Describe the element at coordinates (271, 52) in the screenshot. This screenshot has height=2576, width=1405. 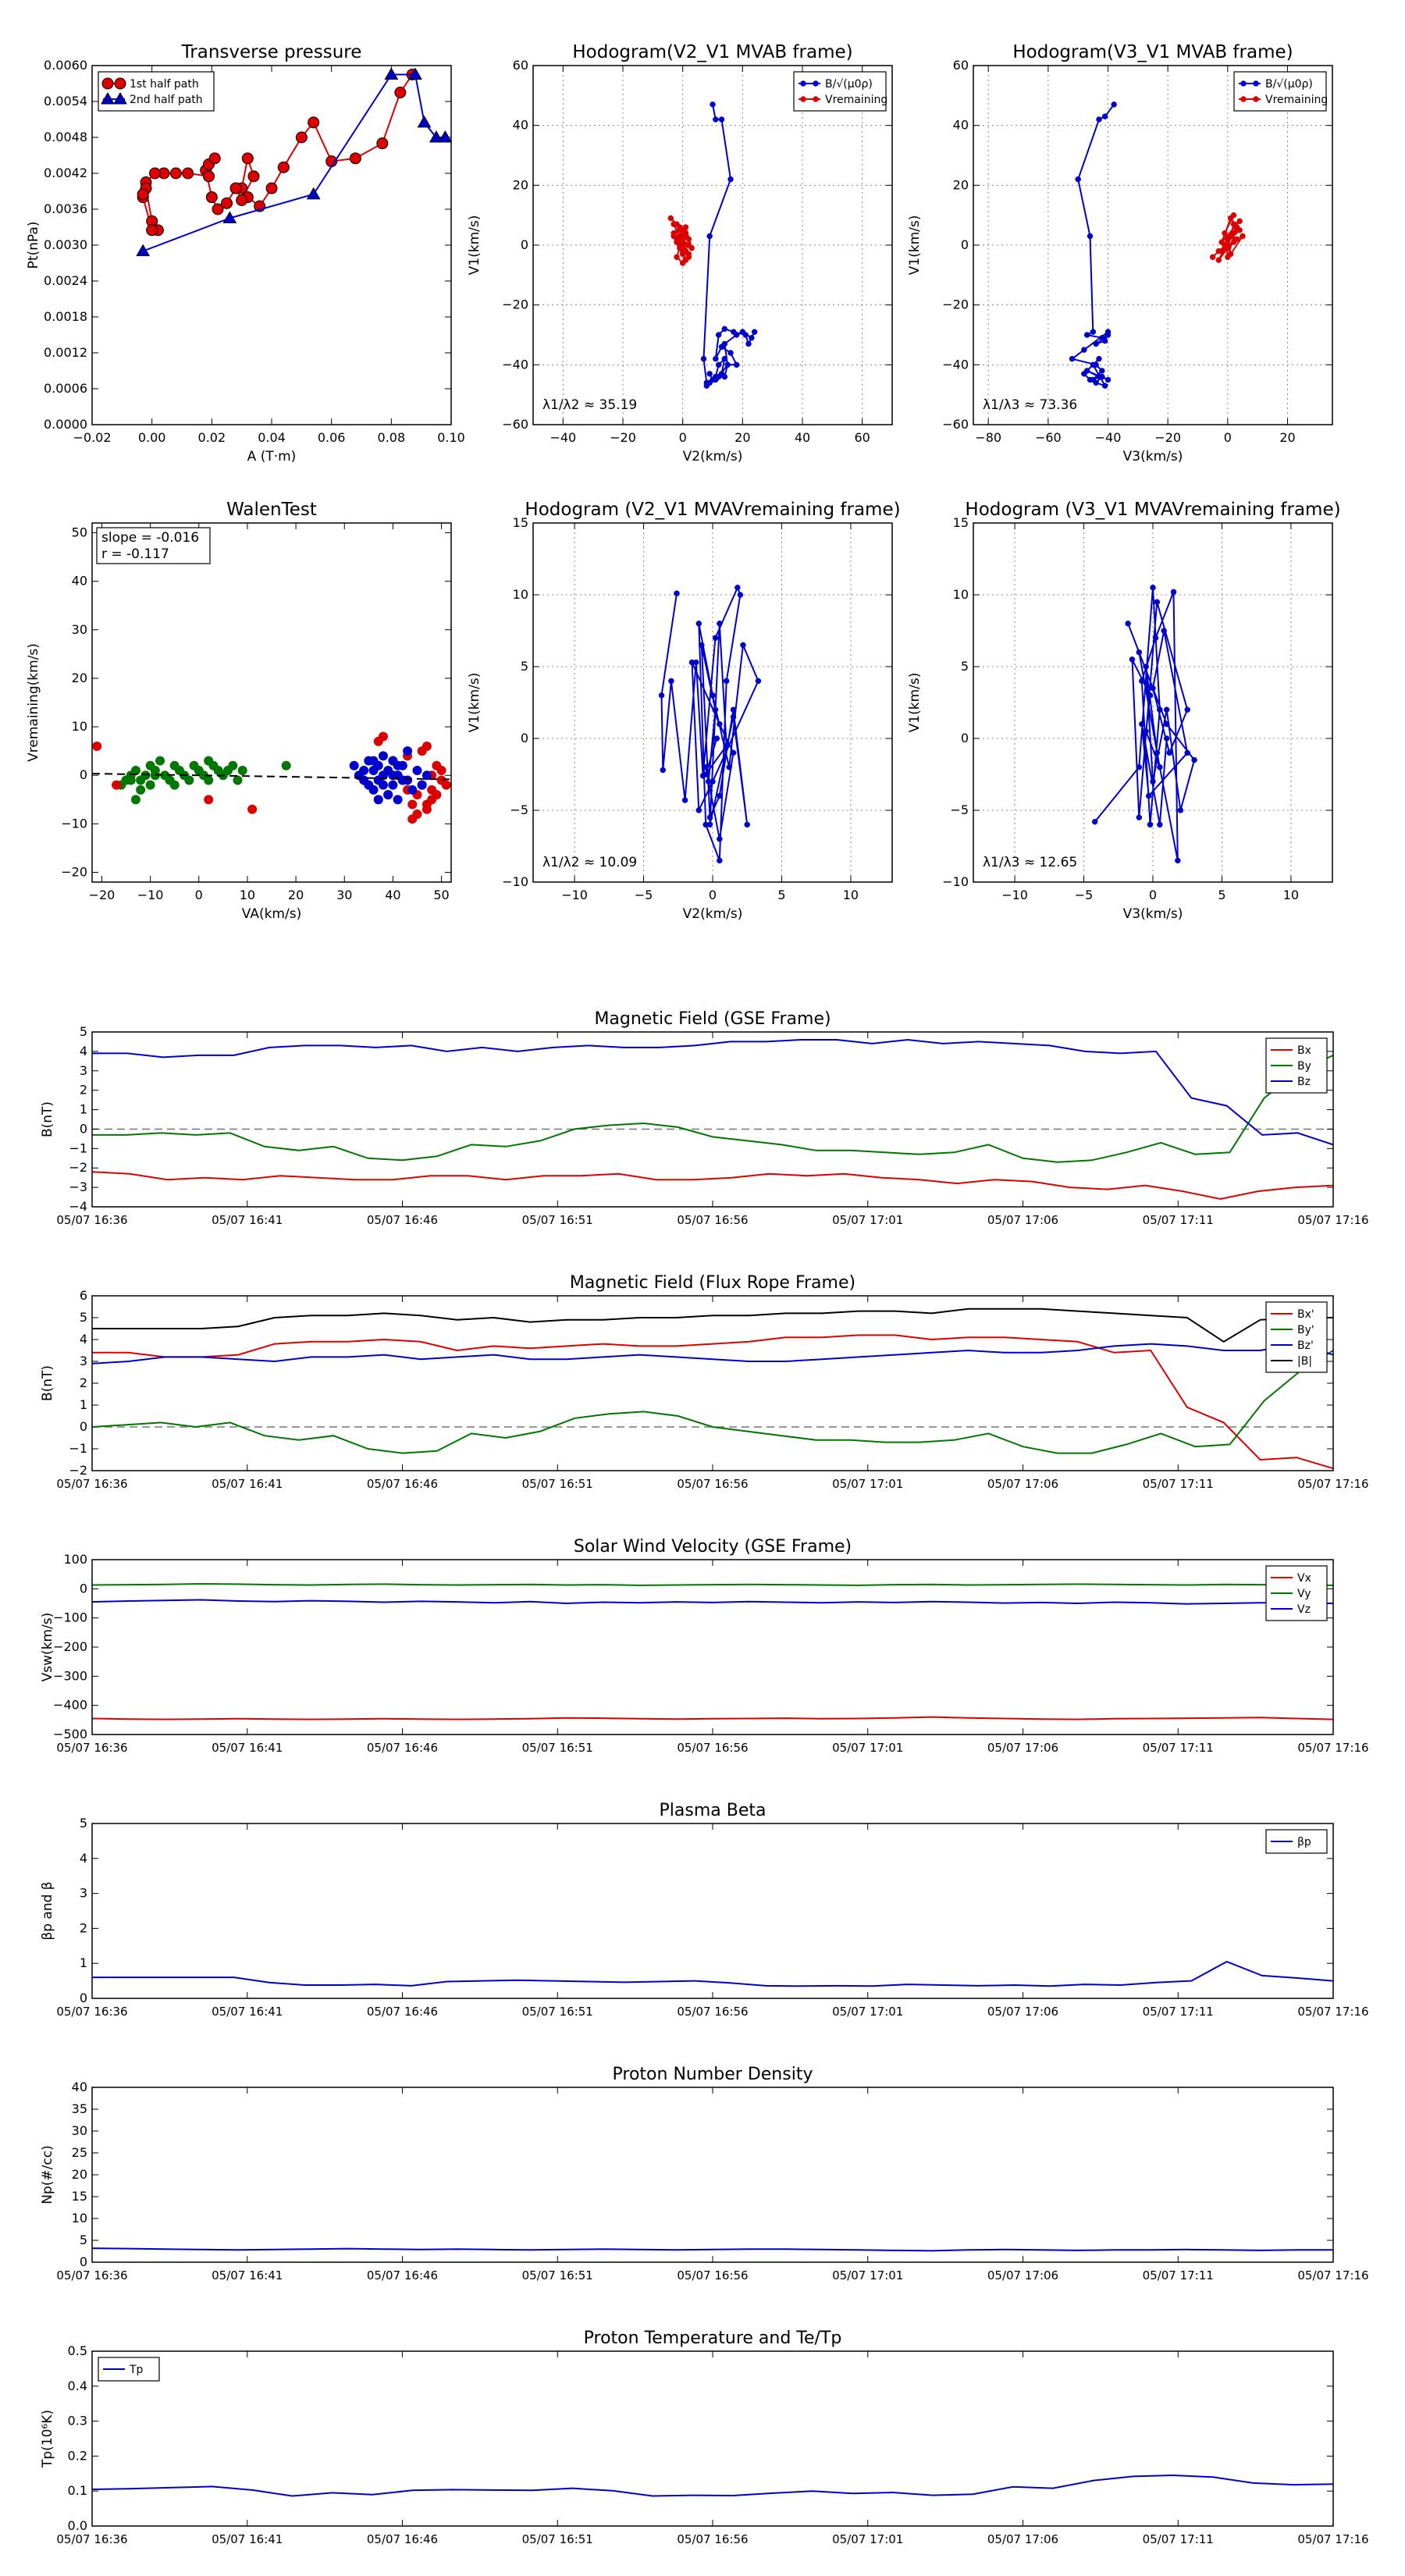
I see `chart-title: Transverse pressure` at that location.